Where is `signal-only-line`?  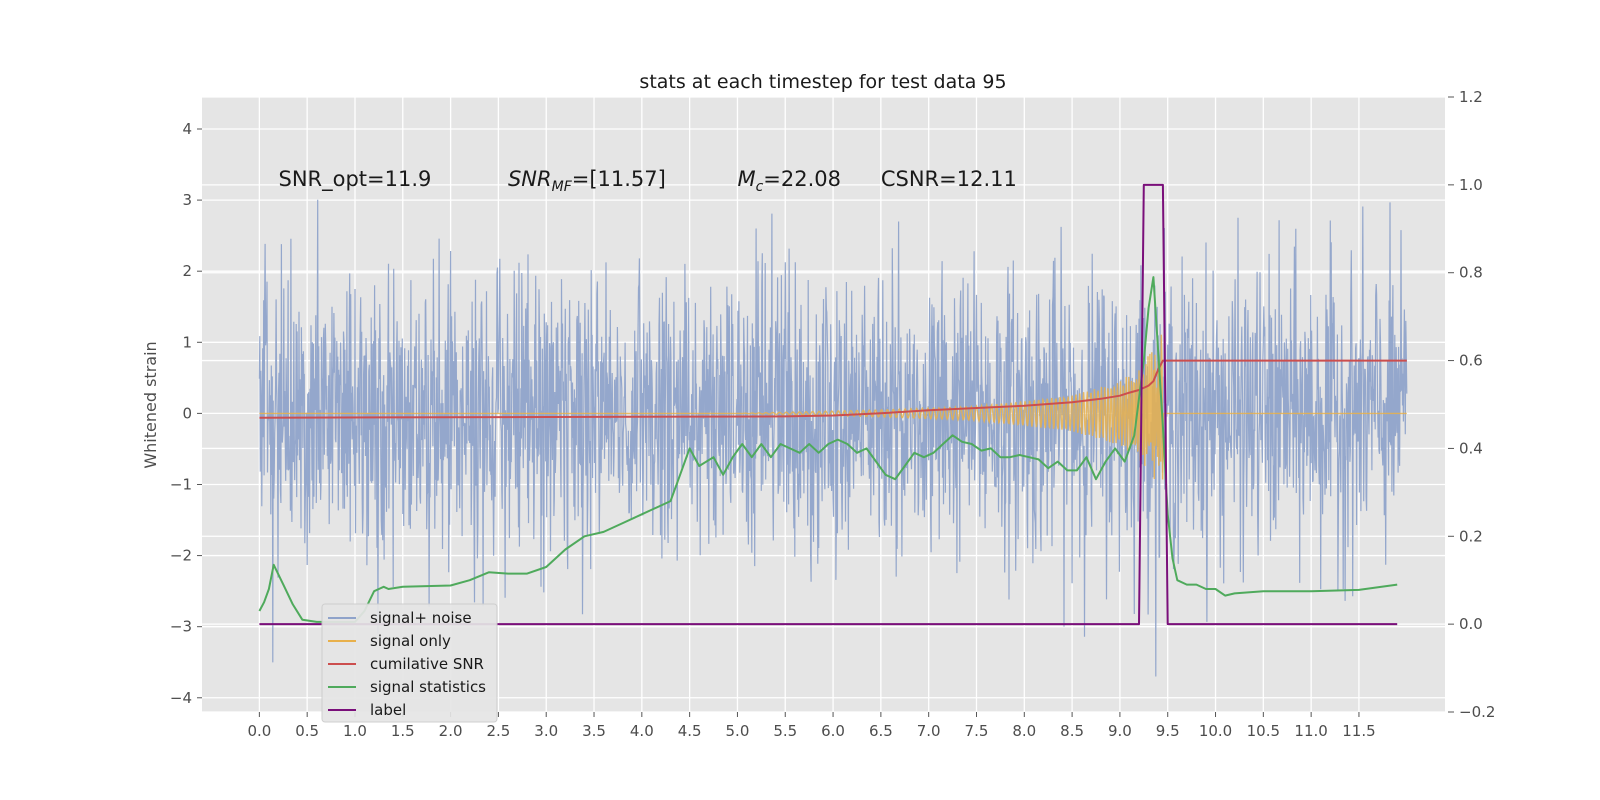 signal-only-line is located at coordinates (833, 407).